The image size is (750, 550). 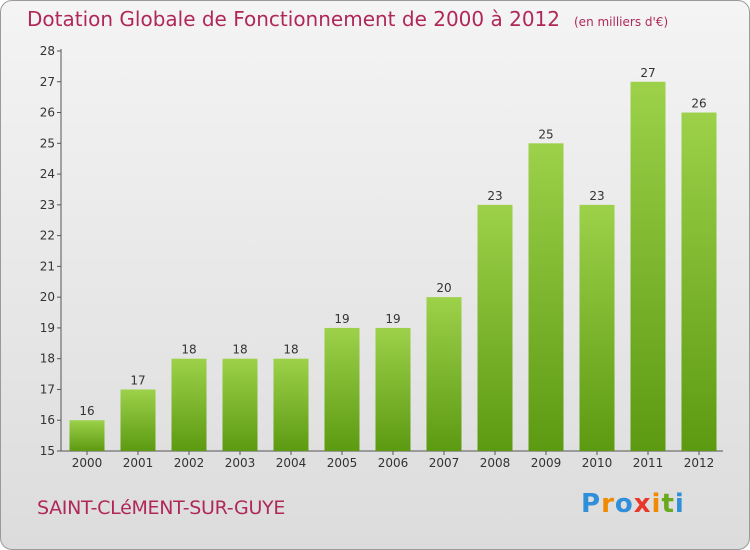 What do you see at coordinates (668, 504) in the screenshot?
I see `logo-letter: t` at bounding box center [668, 504].